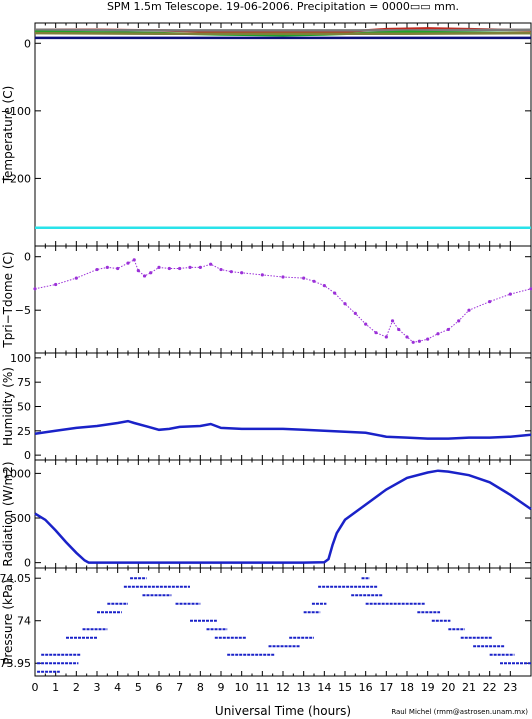  I want to click on y-axis-label: Tpri−Tdome (C), so click(8, 299).